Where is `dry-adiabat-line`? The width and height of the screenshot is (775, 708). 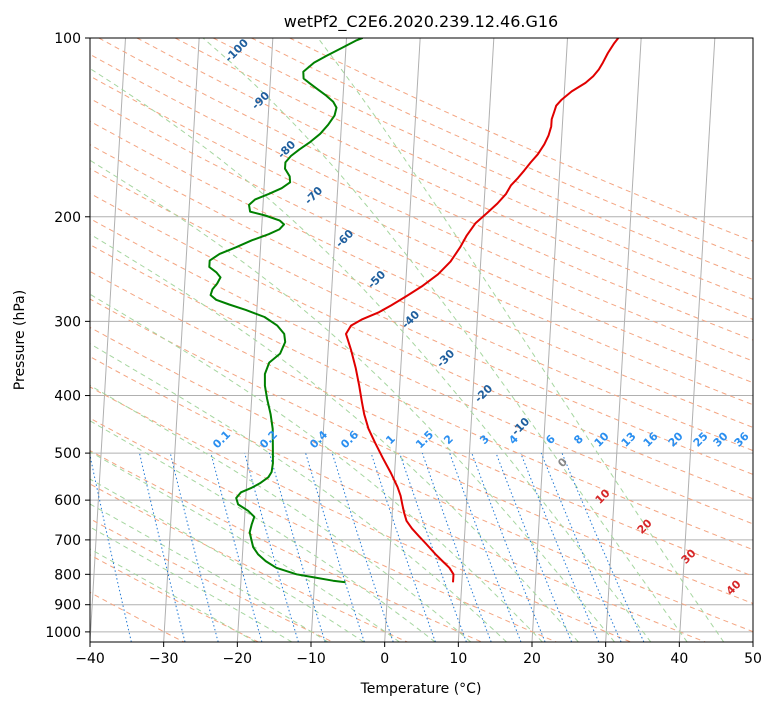 dry-adiabat-line is located at coordinates (286, 545).